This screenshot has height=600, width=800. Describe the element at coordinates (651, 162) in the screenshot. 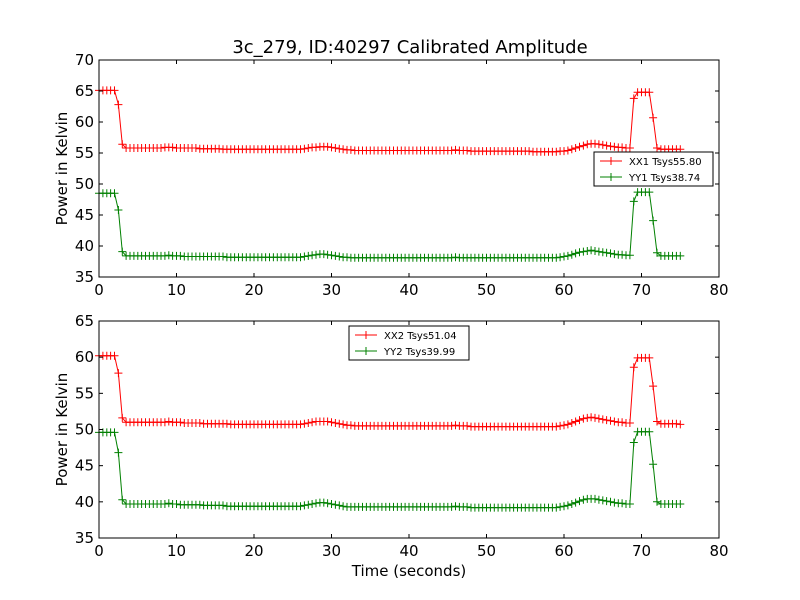

I see `legend-entry: XX1 Tsys55.80` at that location.